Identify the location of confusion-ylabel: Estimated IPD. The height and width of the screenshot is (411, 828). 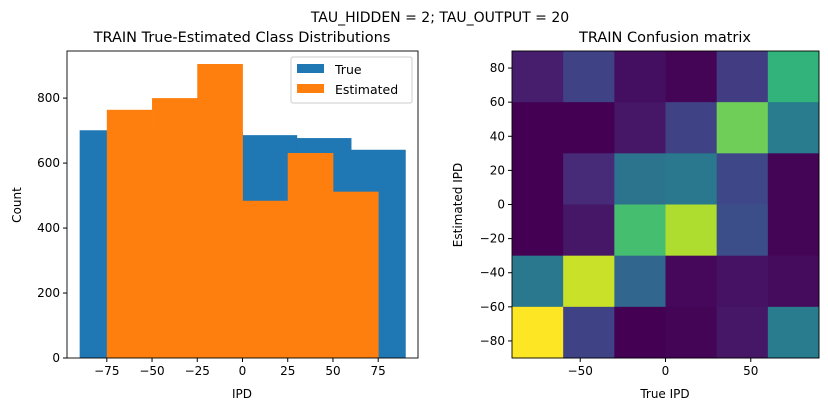
(458, 205).